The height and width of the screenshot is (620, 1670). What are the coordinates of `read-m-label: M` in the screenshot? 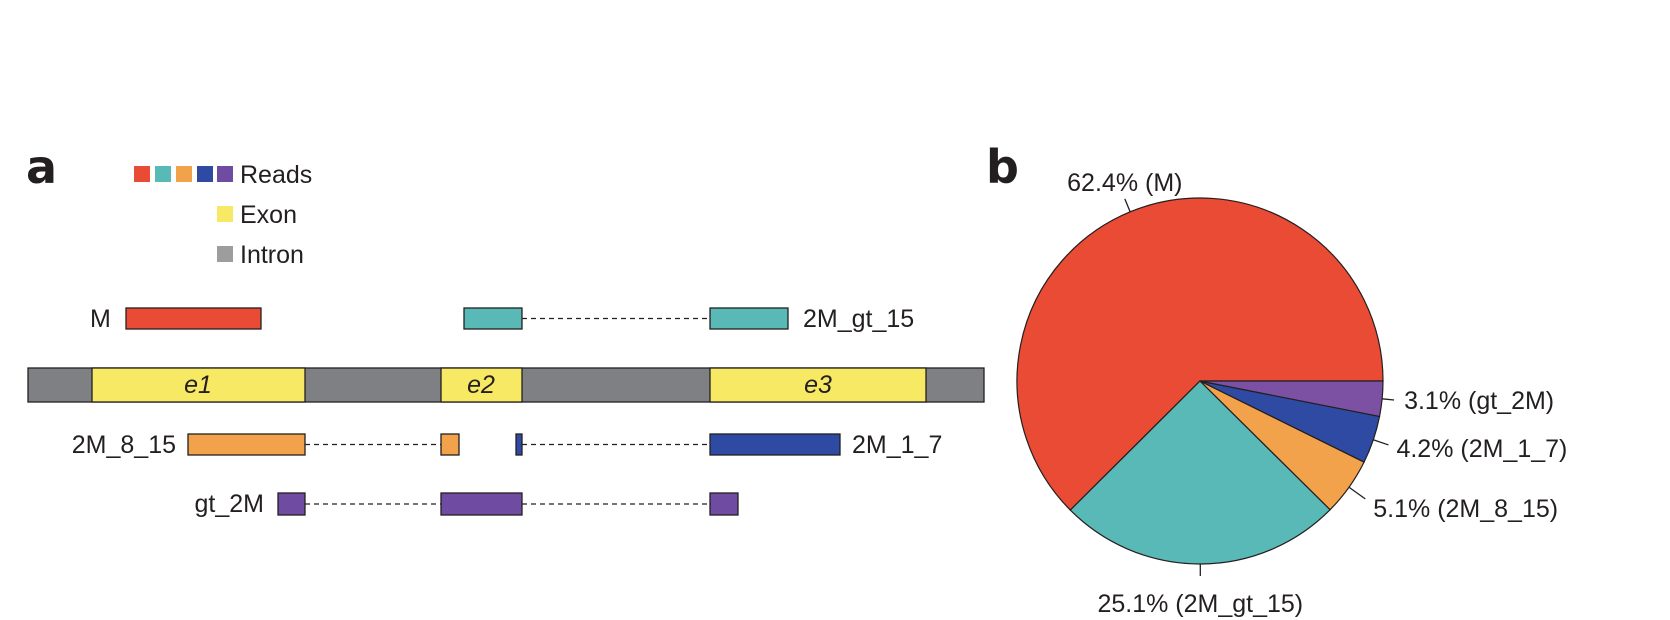 It's located at (100, 319).